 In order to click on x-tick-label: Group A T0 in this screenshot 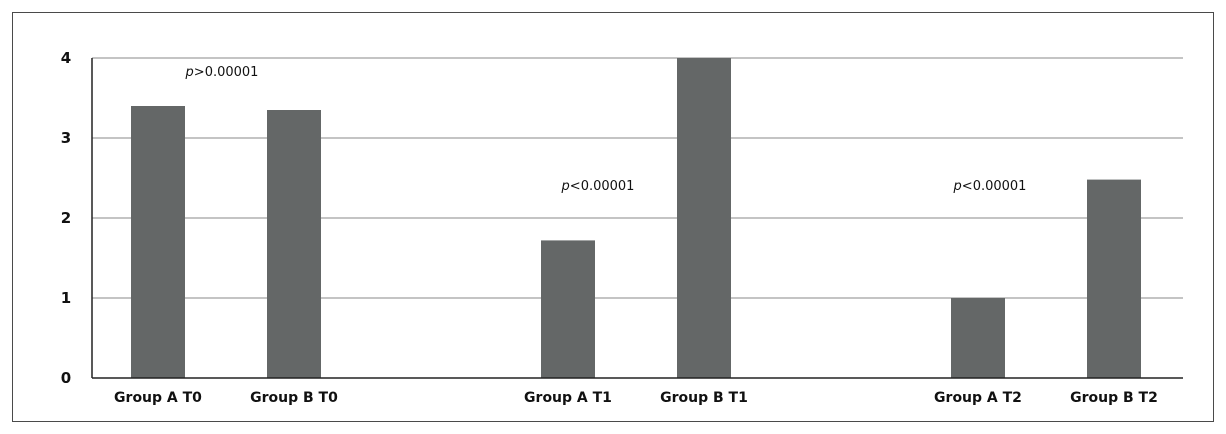, I will do `click(158, 398)`.